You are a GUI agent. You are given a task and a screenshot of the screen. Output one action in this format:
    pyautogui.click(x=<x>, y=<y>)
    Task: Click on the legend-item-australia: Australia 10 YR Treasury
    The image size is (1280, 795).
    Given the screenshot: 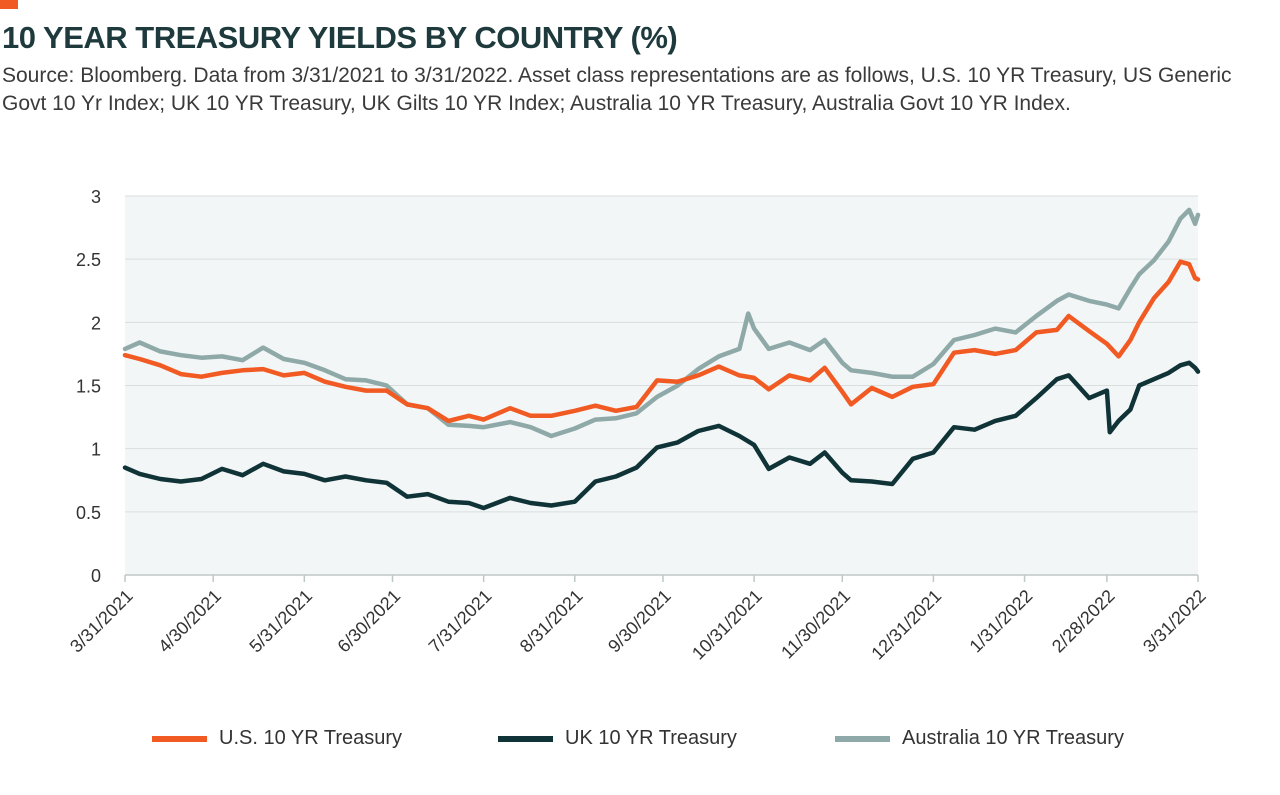 What is the action you would take?
    pyautogui.click(x=979, y=738)
    